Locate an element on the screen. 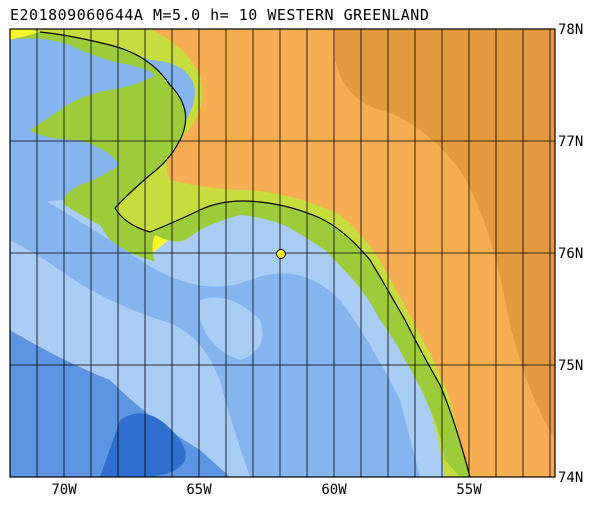  longitude-label: 55W is located at coordinates (469, 490).